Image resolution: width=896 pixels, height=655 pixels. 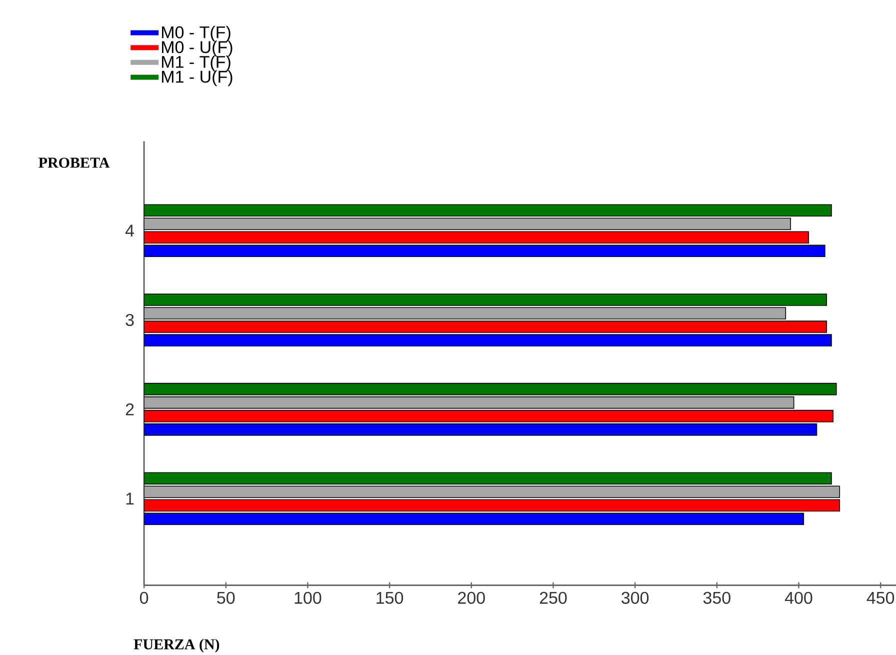 What do you see at coordinates (130, 320) in the screenshot?
I see `y-tick-label: 3` at bounding box center [130, 320].